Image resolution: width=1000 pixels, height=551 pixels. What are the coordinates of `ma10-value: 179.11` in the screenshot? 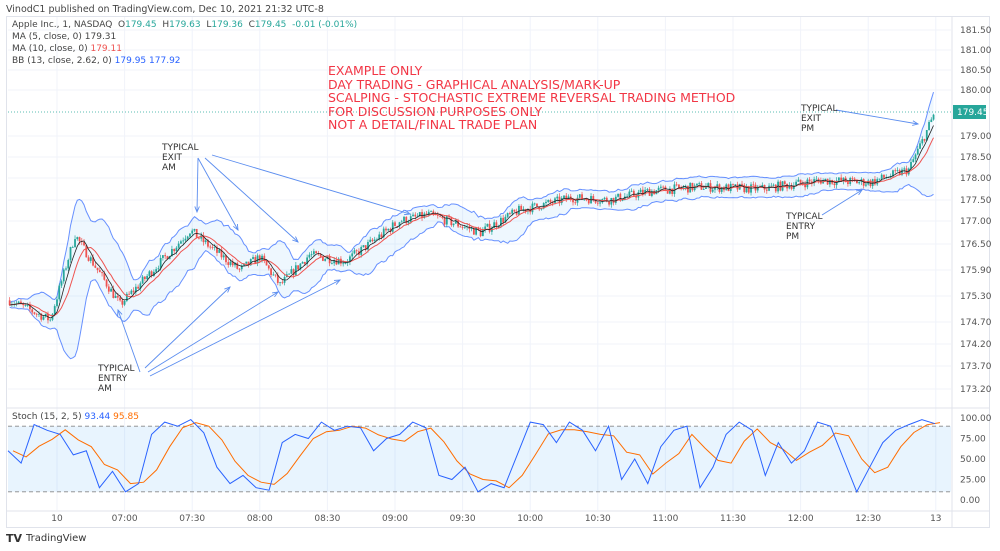 It's located at (106, 49).